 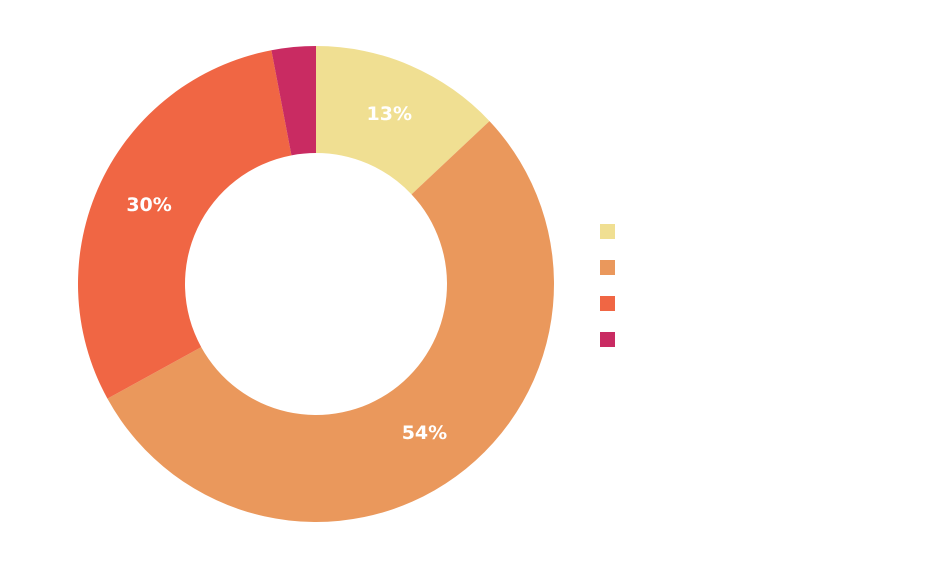 I want to click on slice-label-2: 54%, so click(x=424, y=433).